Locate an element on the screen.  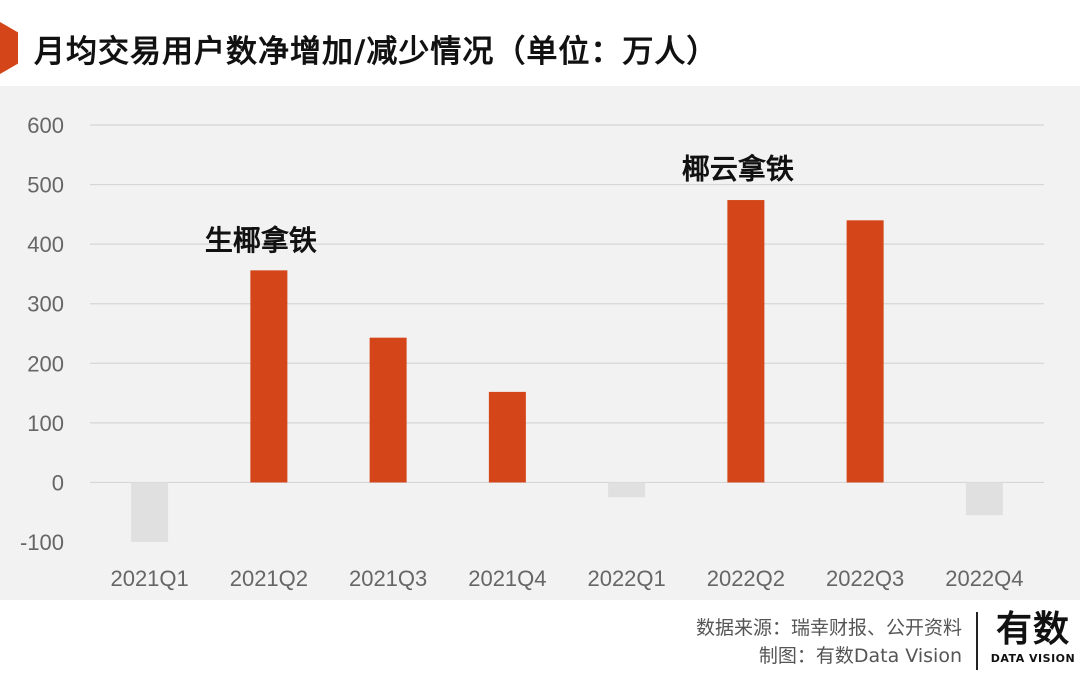
y-tick-label: 400 is located at coordinates (45, 244).